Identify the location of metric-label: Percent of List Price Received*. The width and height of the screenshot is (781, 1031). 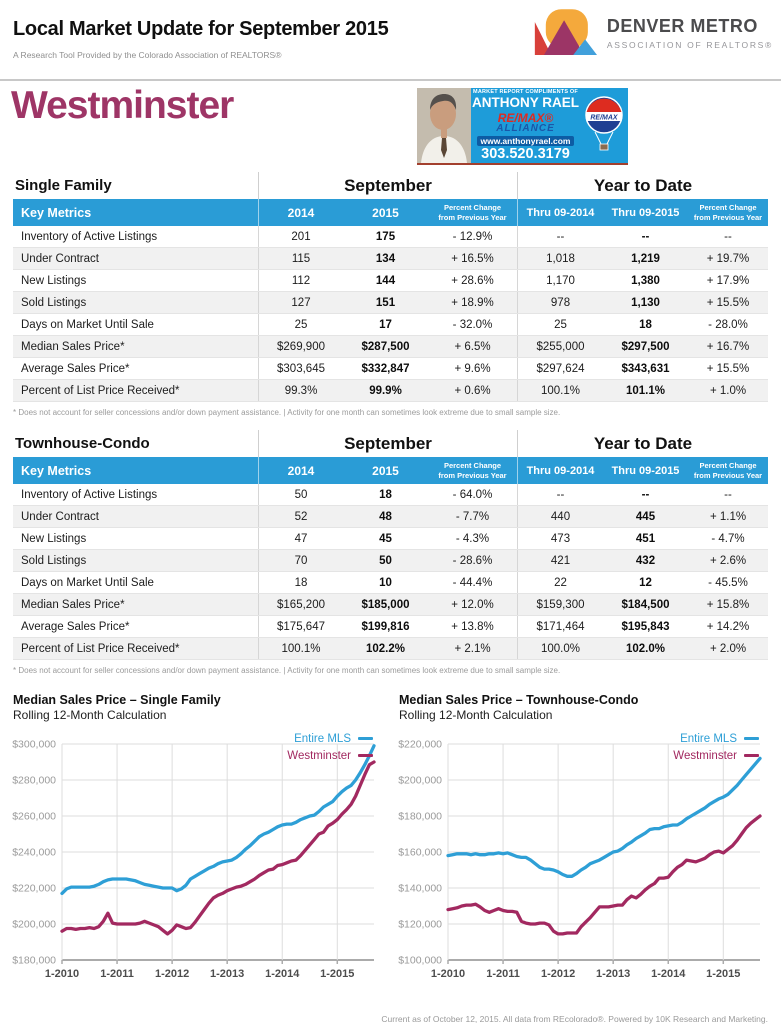
(100, 390).